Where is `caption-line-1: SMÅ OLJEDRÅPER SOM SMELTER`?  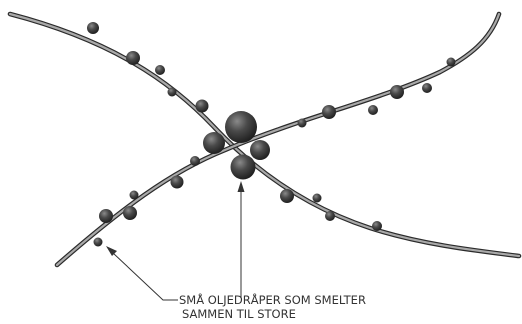
caption-line-1: SMÅ OLJEDRÅPER SOM SMELTER is located at coordinates (272, 299).